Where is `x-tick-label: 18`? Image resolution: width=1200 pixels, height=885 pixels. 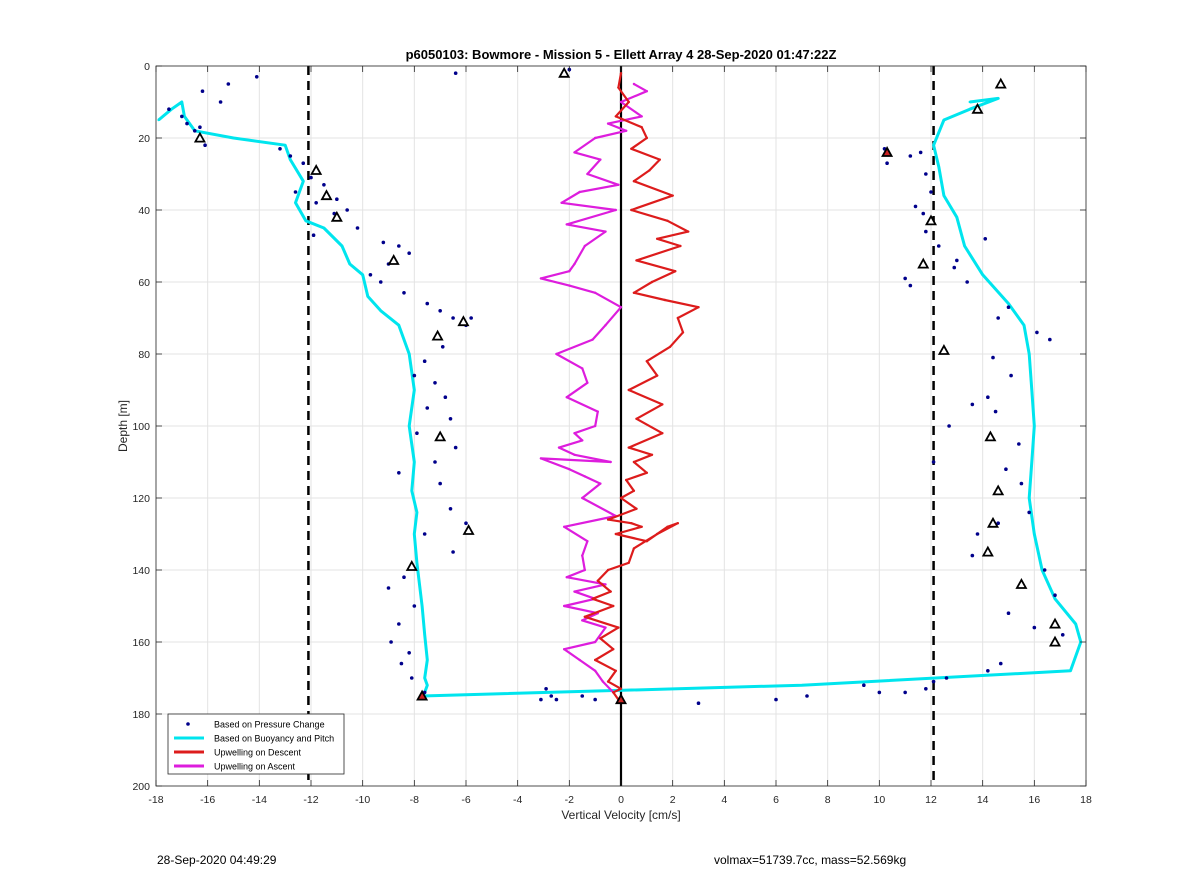
x-tick-label: 18 is located at coordinates (1086, 800).